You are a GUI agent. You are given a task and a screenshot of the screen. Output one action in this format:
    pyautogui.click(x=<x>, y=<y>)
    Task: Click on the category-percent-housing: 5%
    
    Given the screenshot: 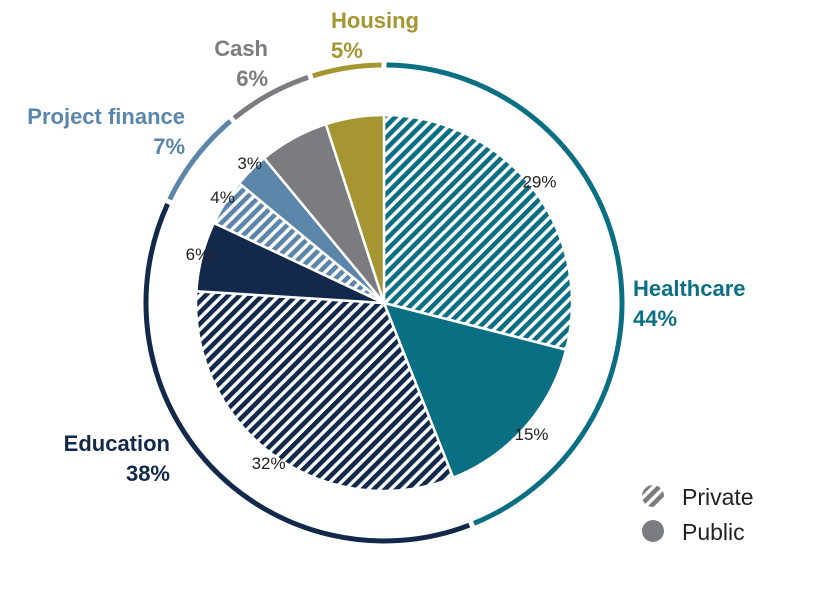 What is the action you would take?
    pyautogui.click(x=347, y=50)
    